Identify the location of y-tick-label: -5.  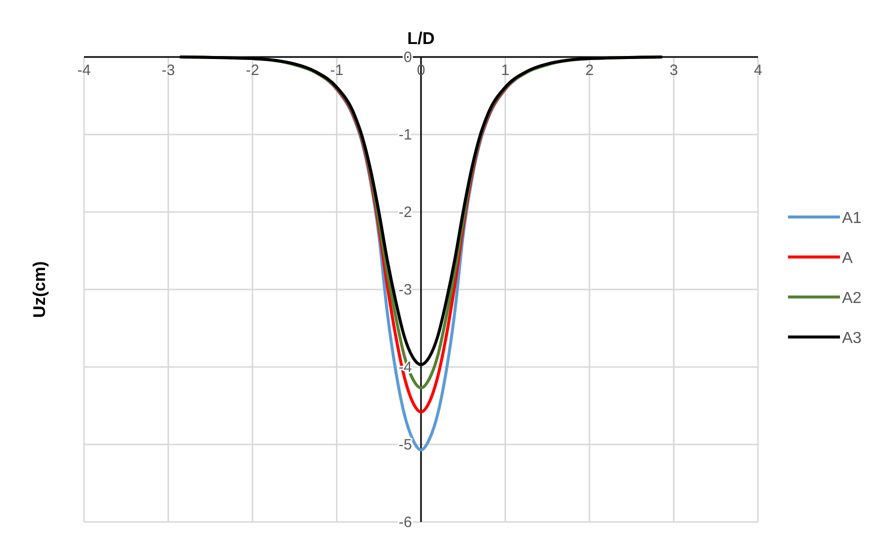
(405, 445).